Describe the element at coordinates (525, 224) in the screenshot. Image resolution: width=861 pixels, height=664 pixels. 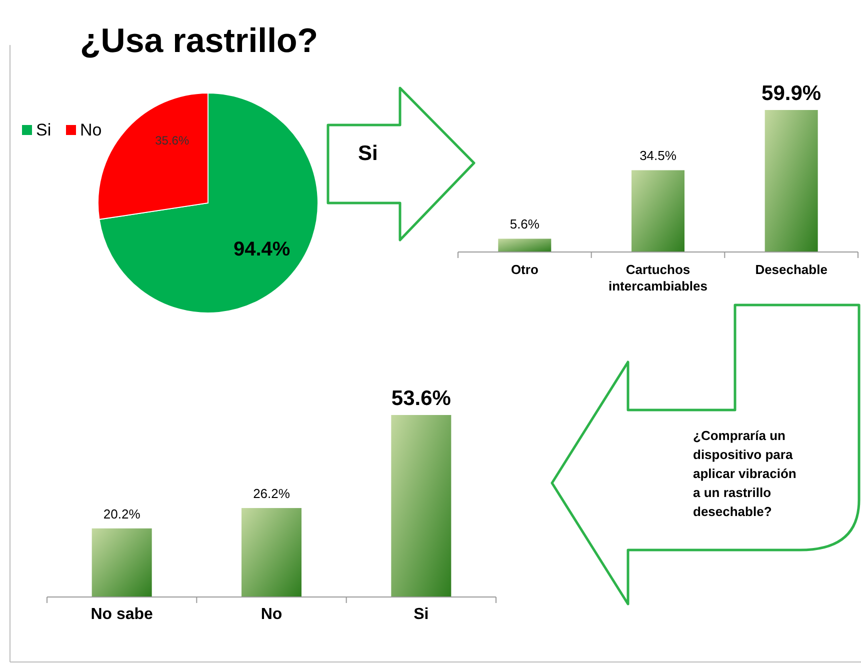
I see `data-label: 5.6%` at that location.